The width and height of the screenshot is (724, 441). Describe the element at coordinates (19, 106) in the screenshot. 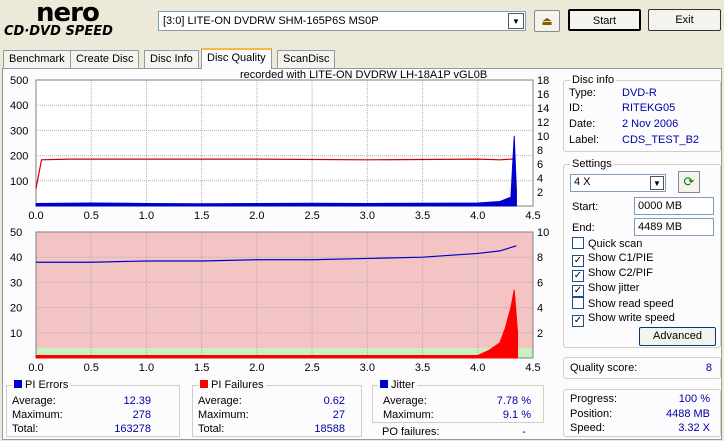

I see `y-left-tick-label: 400` at that location.